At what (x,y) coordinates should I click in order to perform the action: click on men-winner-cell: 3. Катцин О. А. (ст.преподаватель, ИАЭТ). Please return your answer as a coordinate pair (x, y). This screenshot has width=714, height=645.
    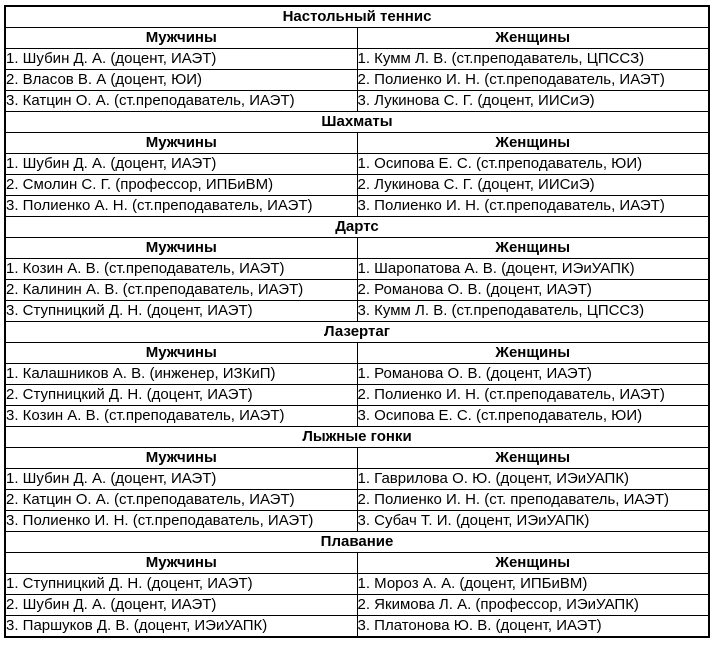
    Looking at the image, I should click on (181, 101).